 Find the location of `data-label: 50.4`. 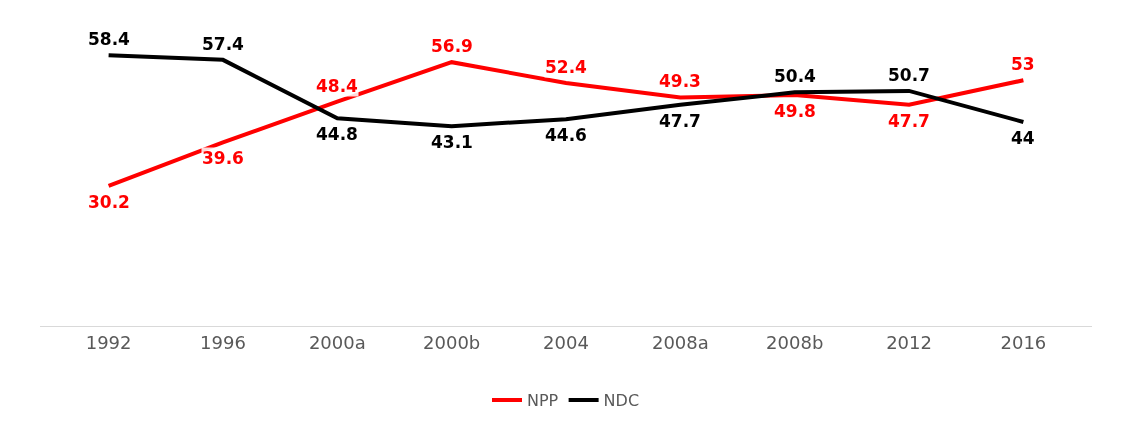

data-label: 50.4 is located at coordinates (795, 76).